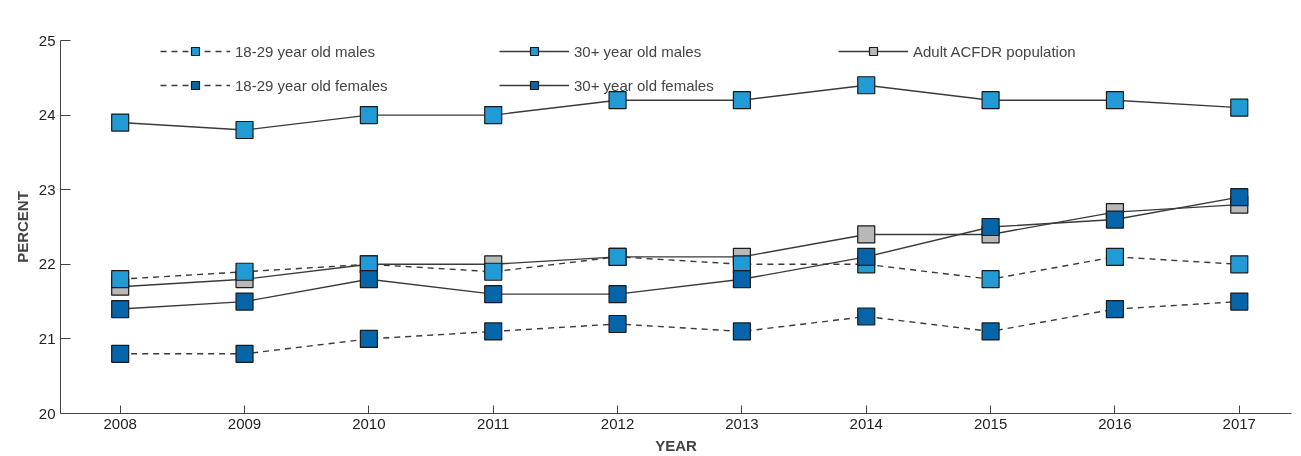 The width and height of the screenshot is (1301, 456). I want to click on y-tick-label: 21, so click(47, 338).